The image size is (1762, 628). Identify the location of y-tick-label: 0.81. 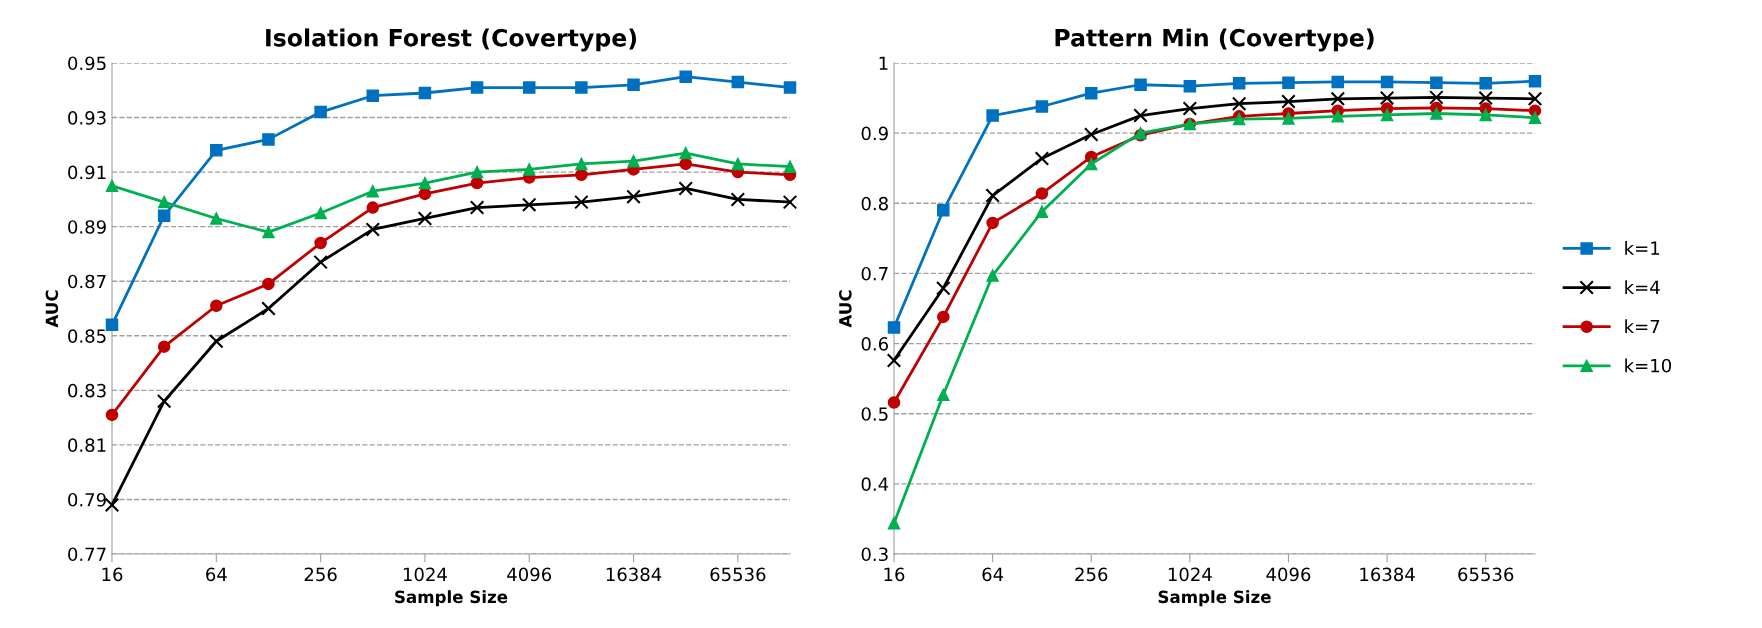
(87, 445).